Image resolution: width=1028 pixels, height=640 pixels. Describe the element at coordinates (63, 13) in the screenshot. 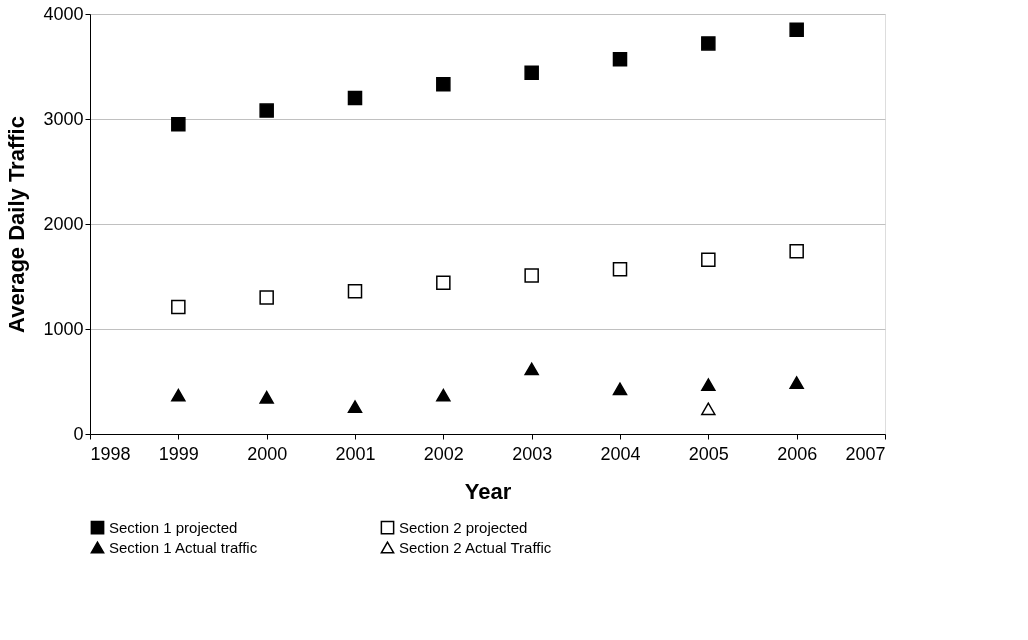

I see `y-tick-label: 4000` at that location.